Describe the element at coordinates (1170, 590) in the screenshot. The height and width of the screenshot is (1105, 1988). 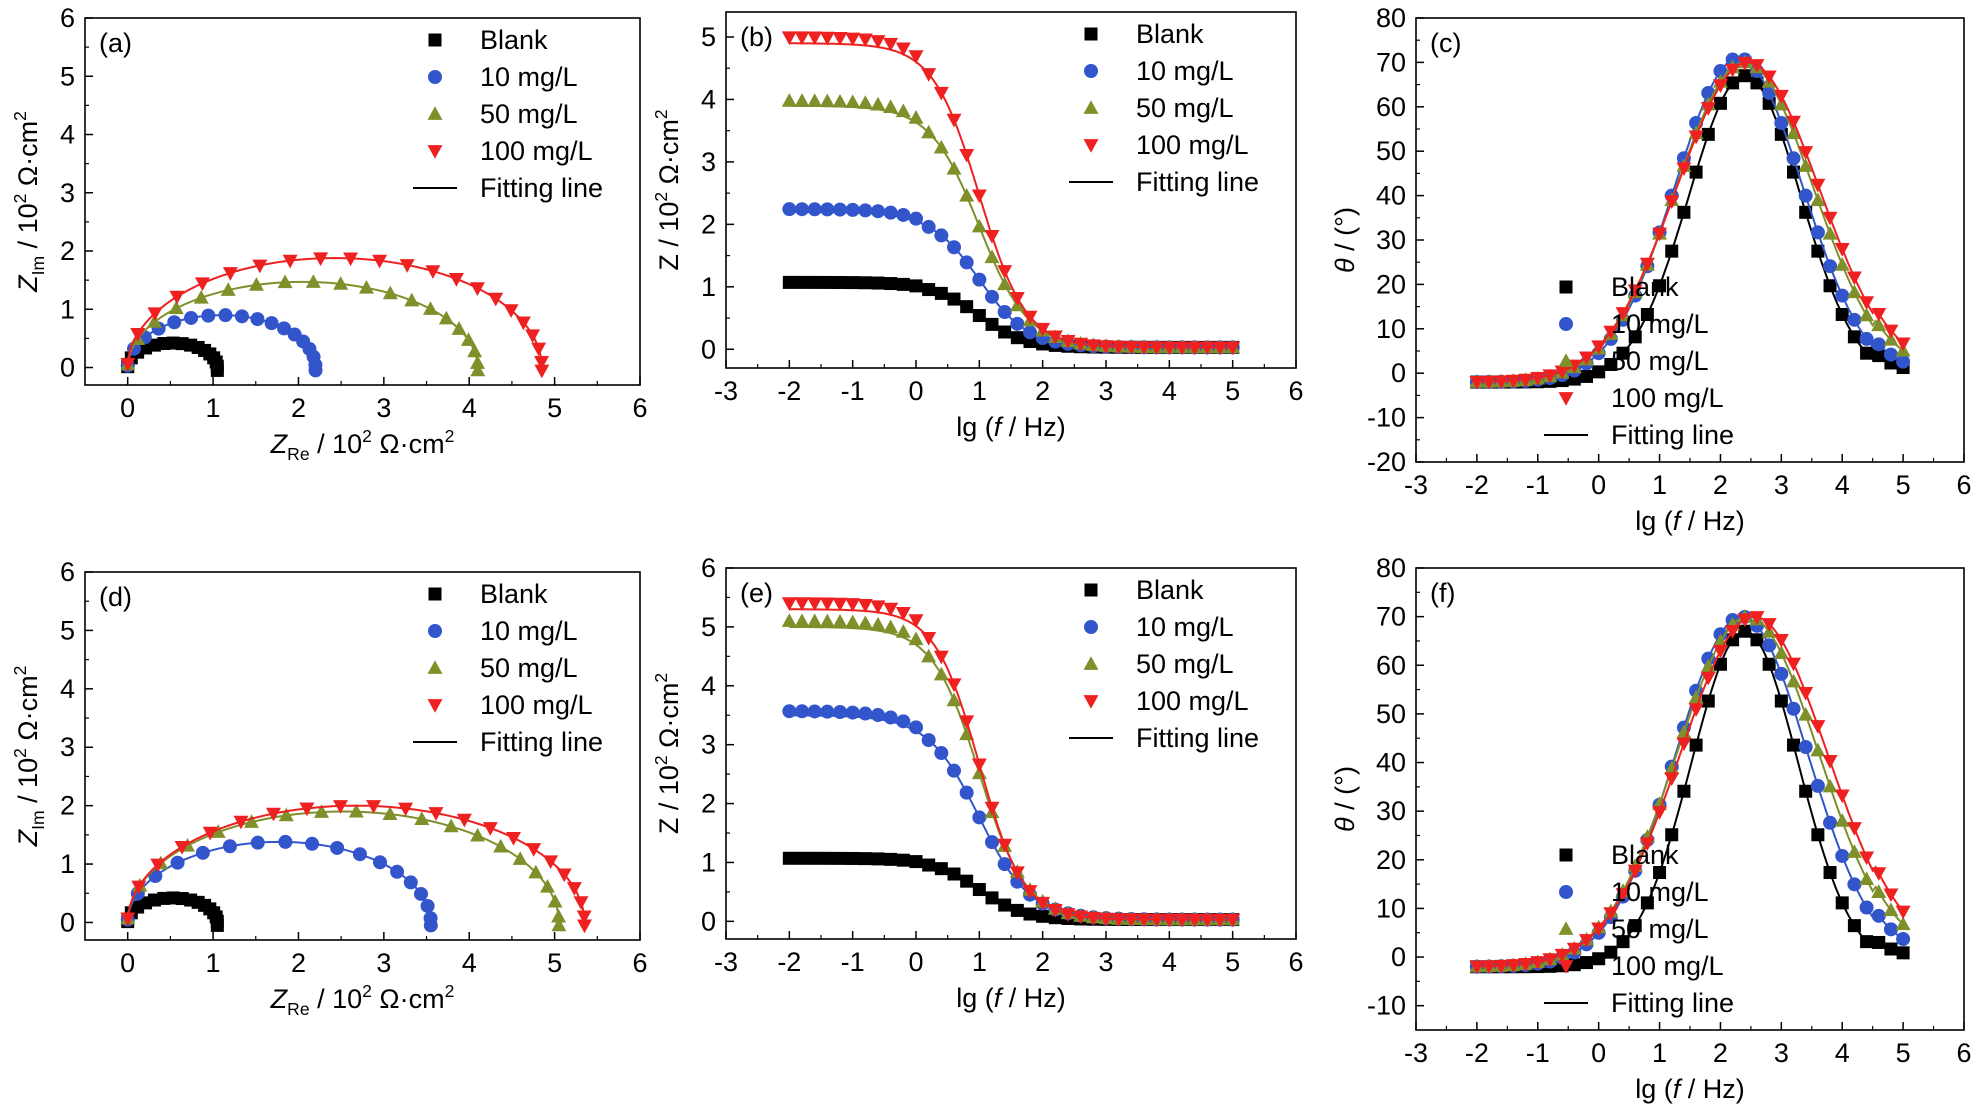
I see `legend-entry: Blank` at that location.